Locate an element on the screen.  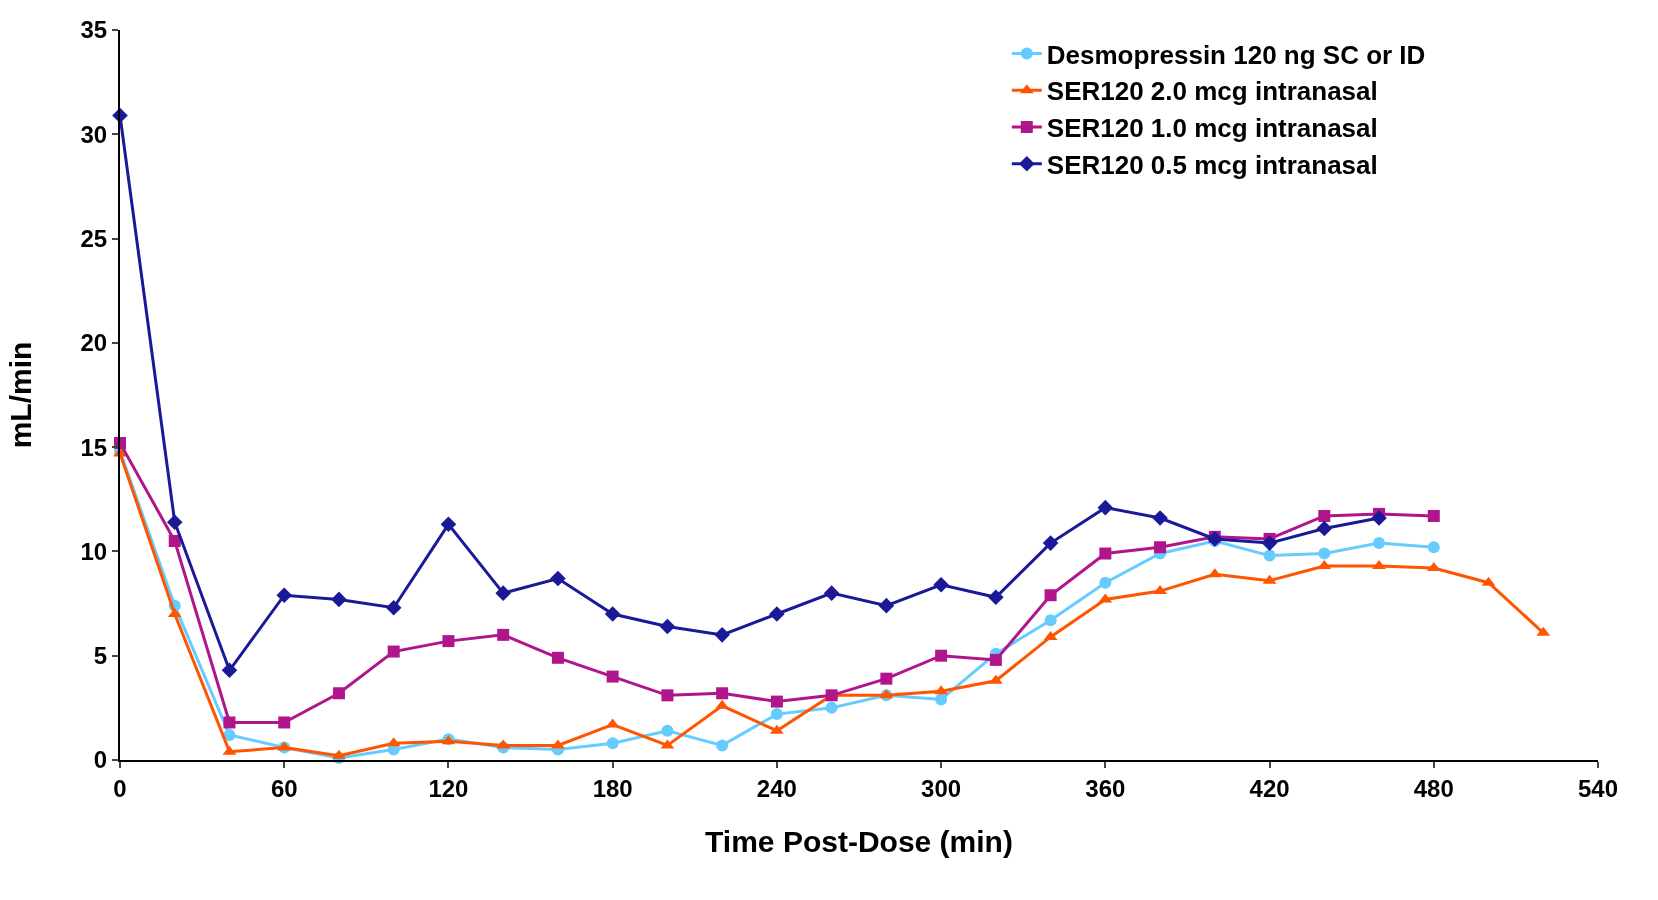
y-tick-label: 35 is located at coordinates (94, 30).